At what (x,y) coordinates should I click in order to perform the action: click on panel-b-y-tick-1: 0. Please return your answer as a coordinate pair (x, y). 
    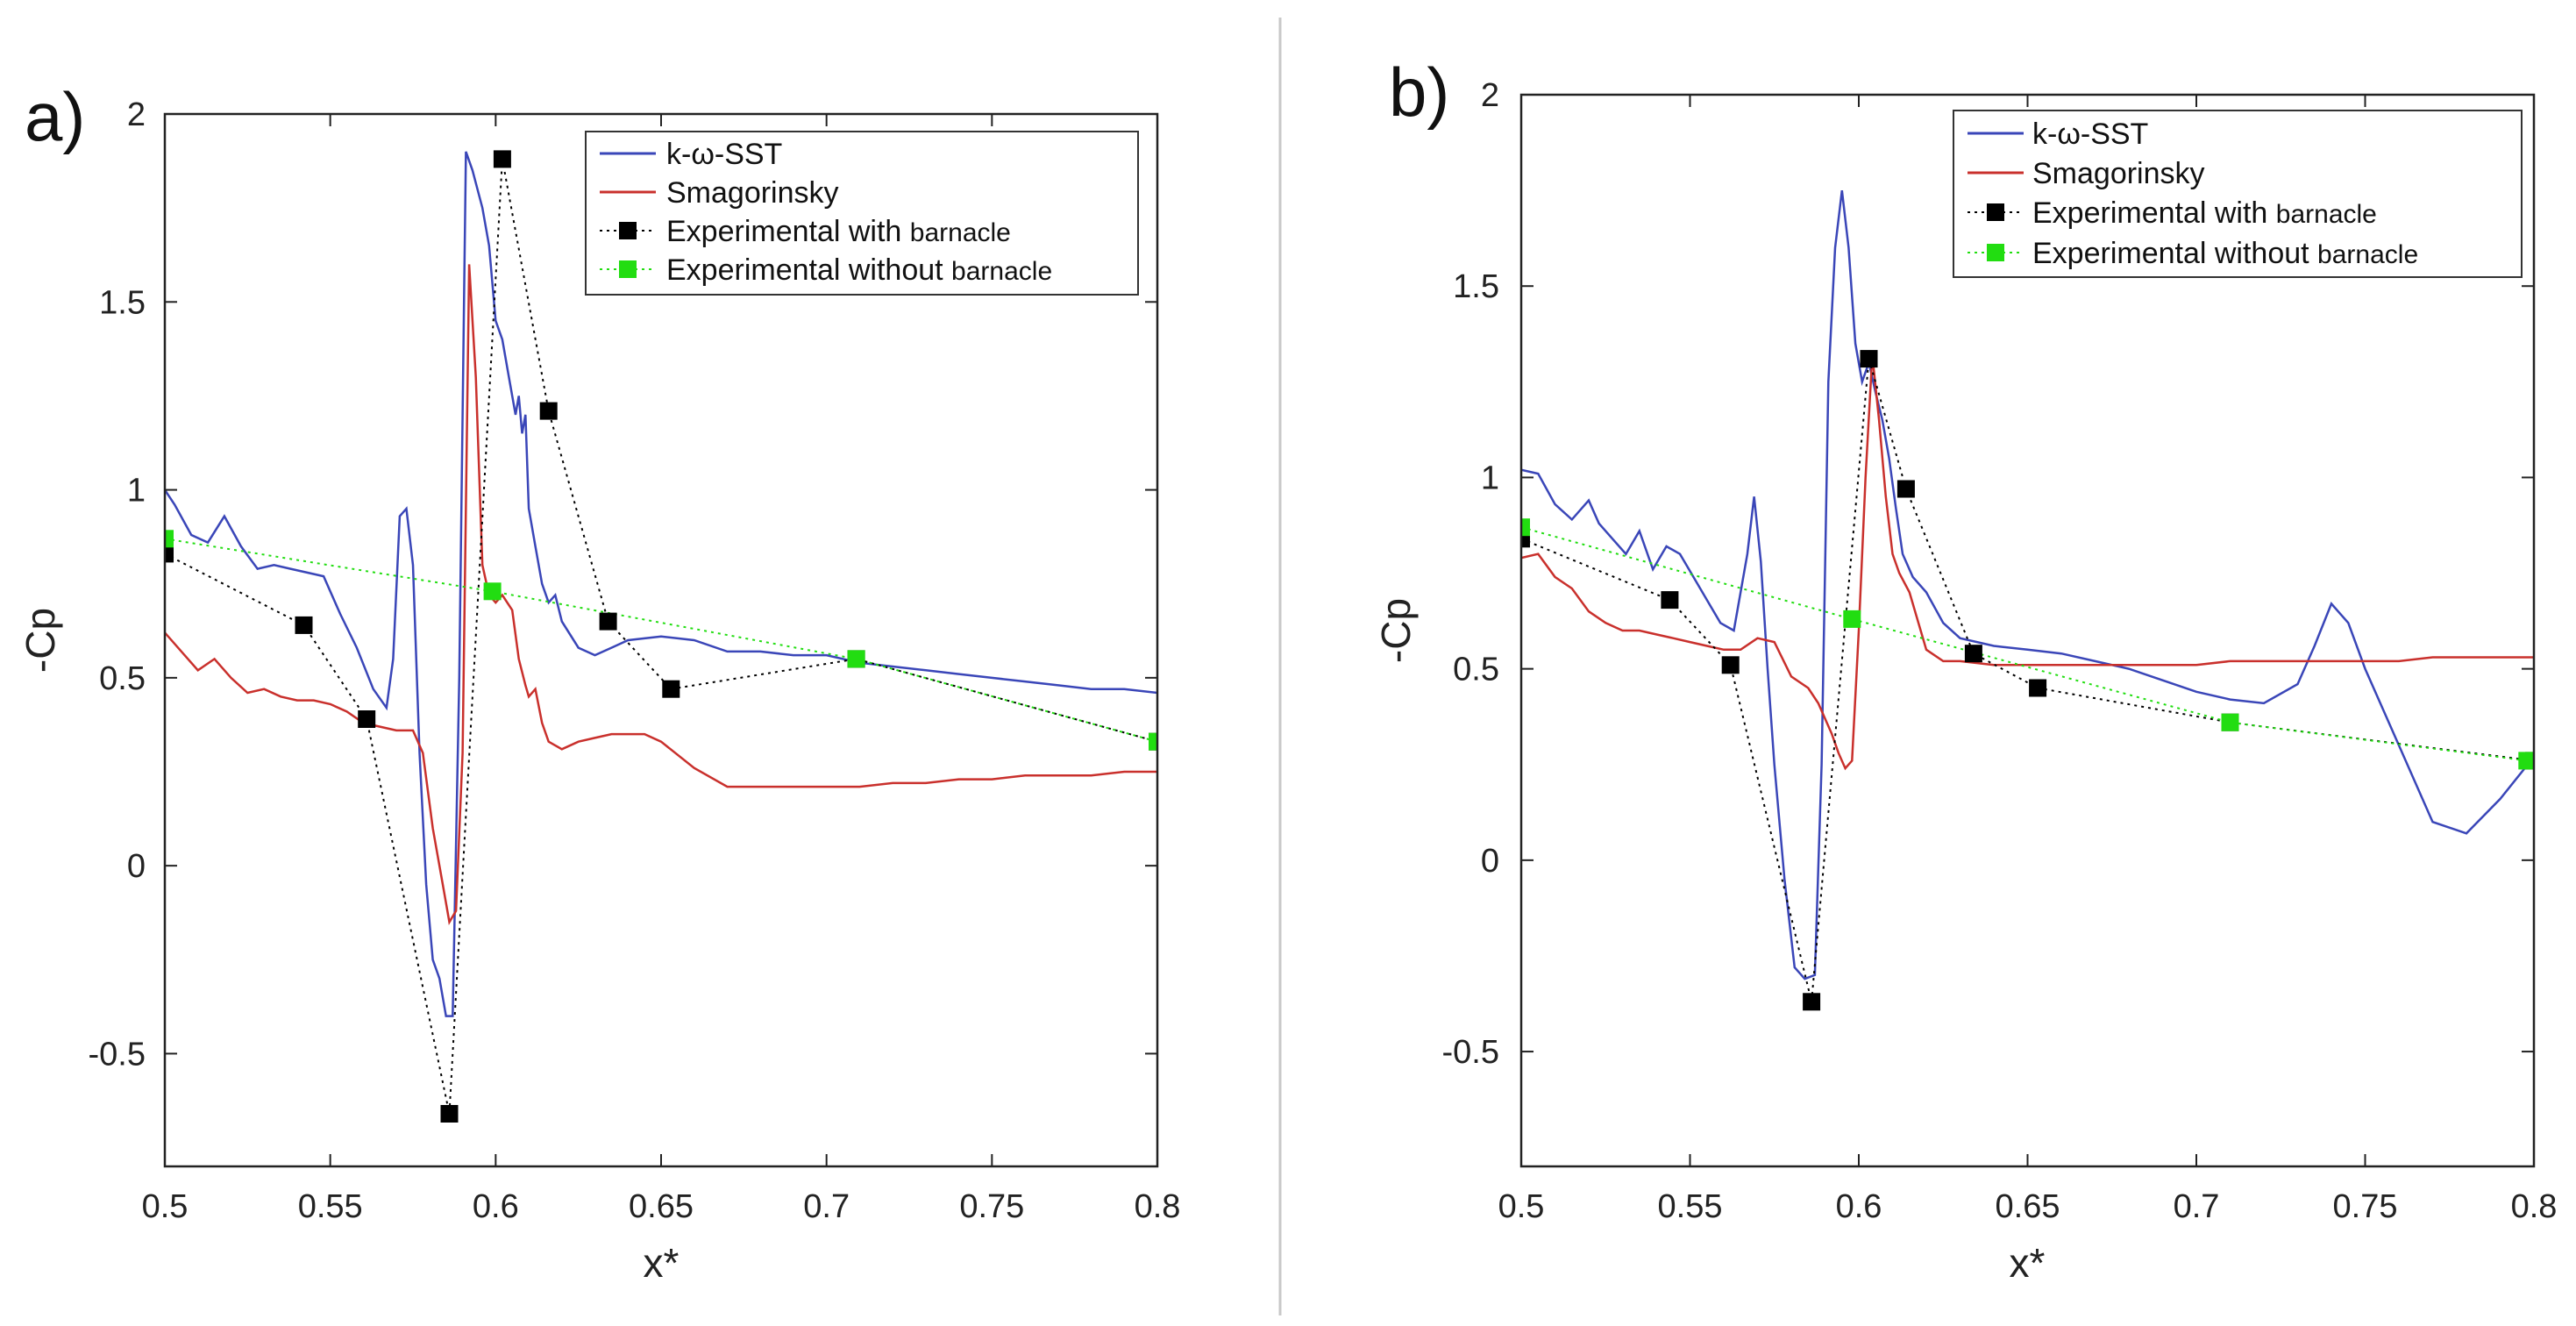
    Looking at the image, I should click on (1490, 861).